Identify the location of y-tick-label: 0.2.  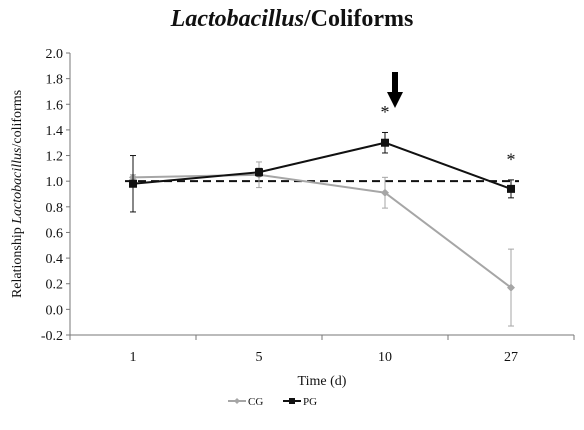
(55, 285).